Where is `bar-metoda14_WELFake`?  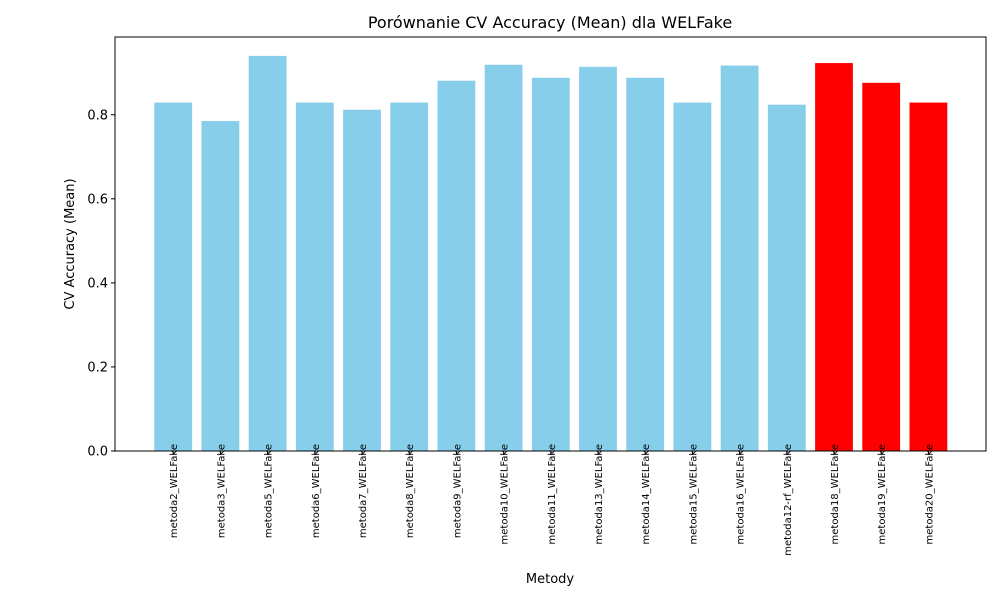
bar-metoda14_WELFake is located at coordinates (645, 264).